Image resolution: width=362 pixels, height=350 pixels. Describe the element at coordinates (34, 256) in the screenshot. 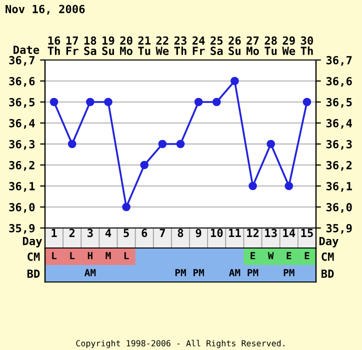

I see `y-tick-label: CM` at that location.